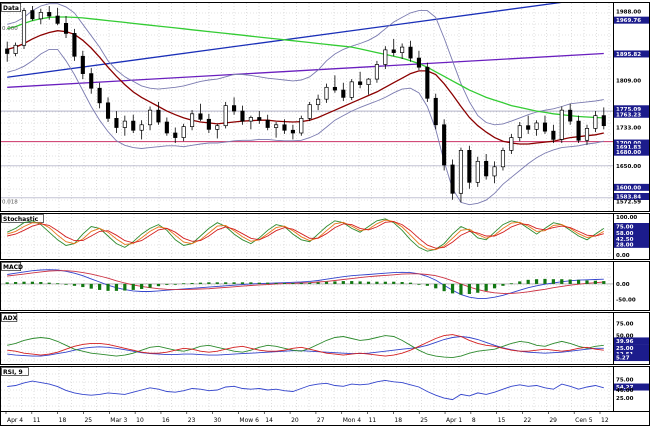  I want to click on pane-title: Data, so click(11, 8).